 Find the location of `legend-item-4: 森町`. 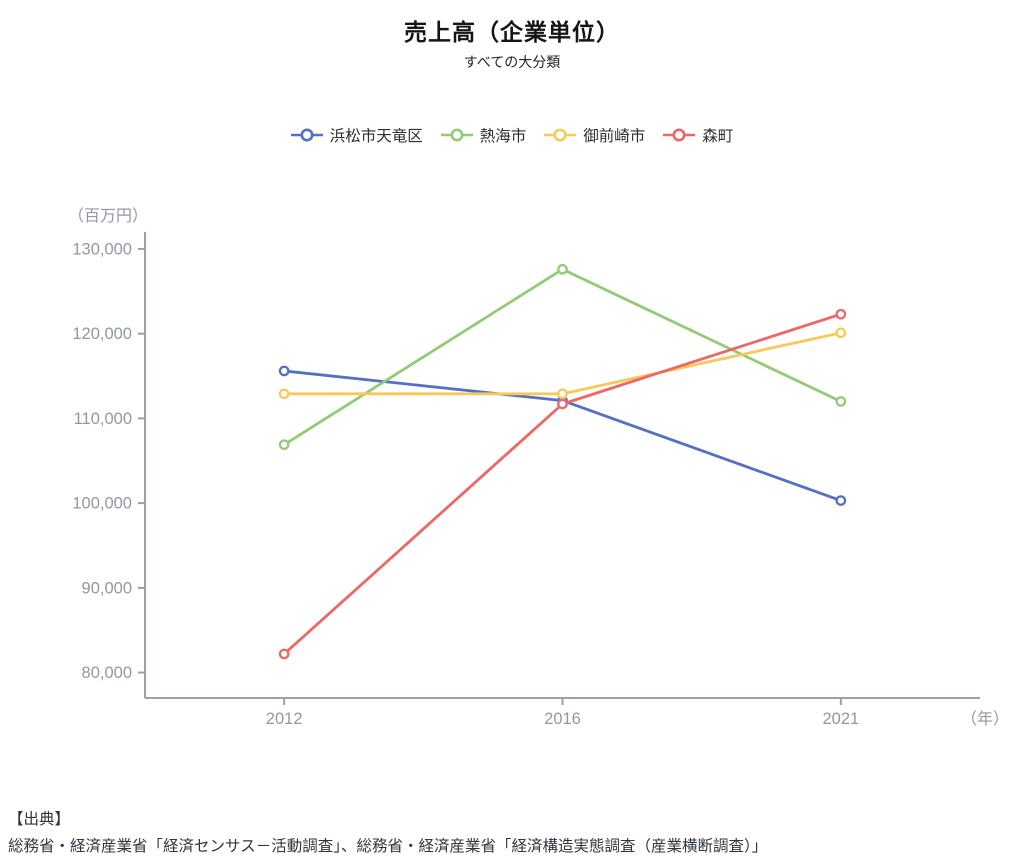

legend-item-4: 森町 is located at coordinates (698, 135).